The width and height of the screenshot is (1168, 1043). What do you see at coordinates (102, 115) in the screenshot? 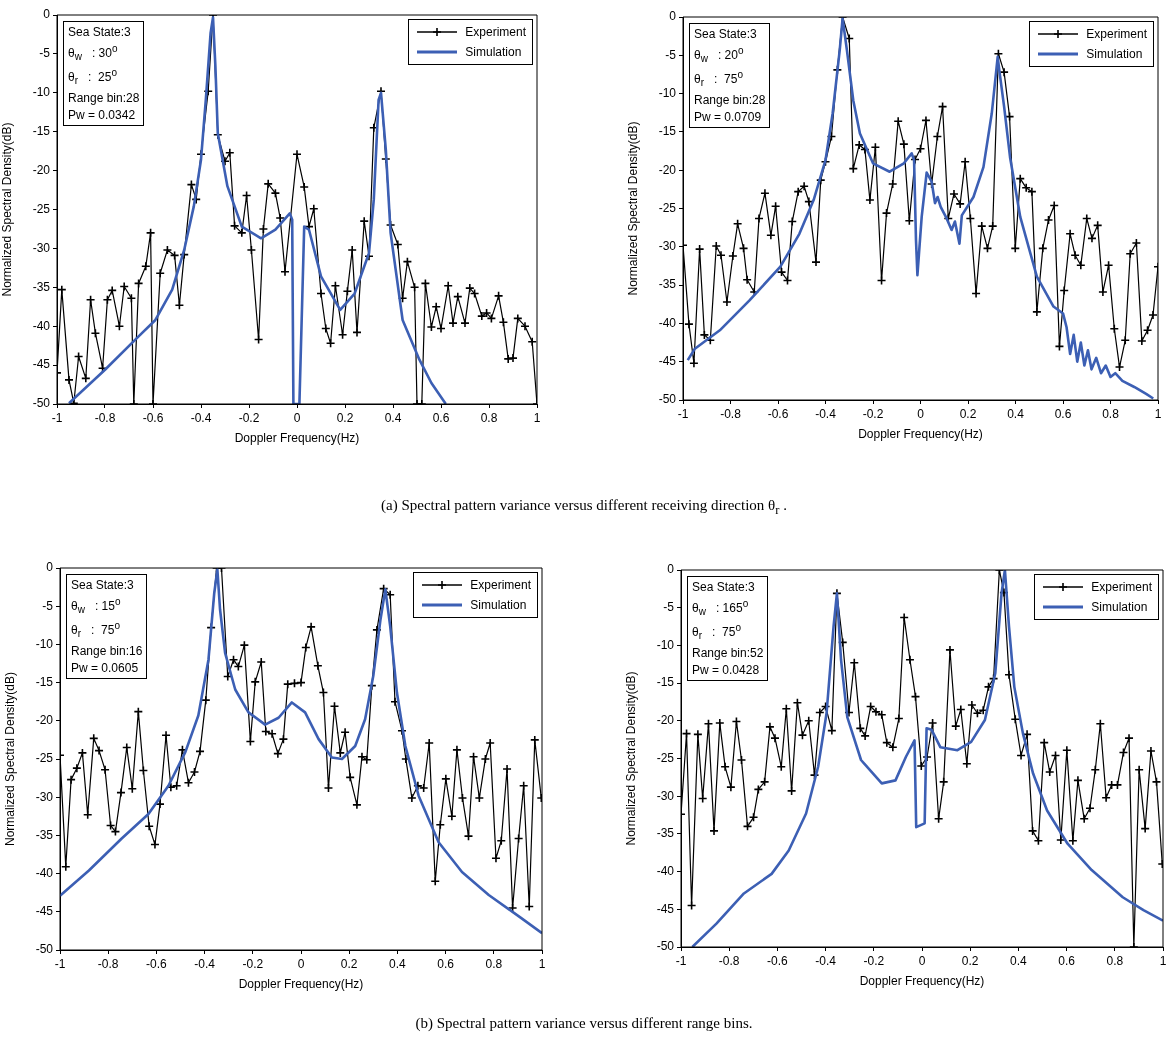
I see `annotation: Pw = 0.0342` at bounding box center [102, 115].